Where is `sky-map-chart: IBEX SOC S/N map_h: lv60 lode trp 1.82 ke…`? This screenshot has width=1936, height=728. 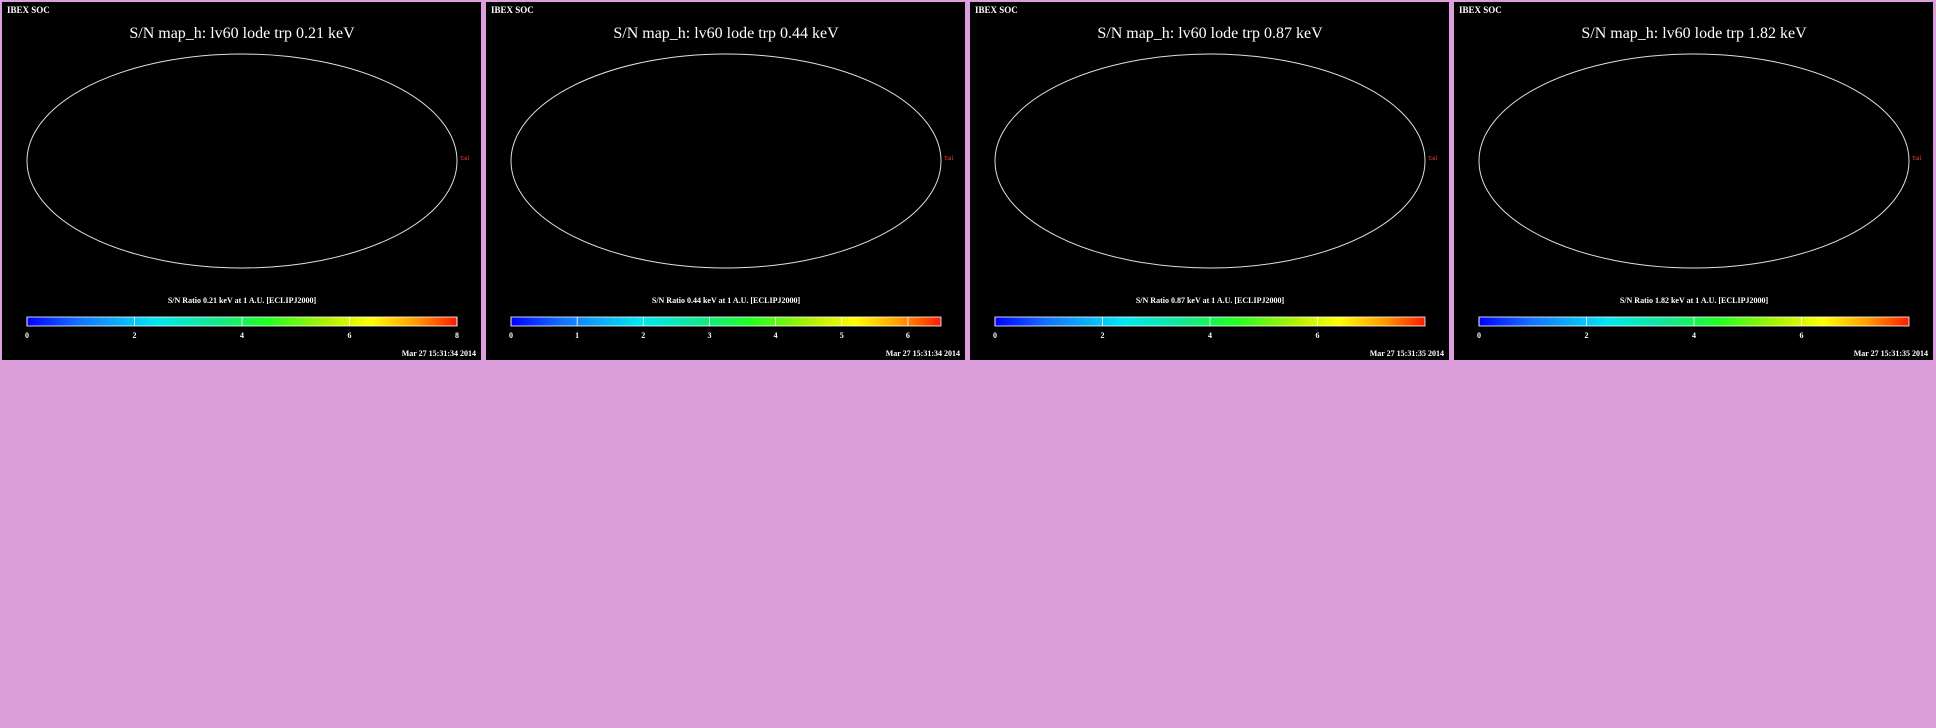 sky-map-chart: IBEX SOC S/N map_h: lv60 lode trp 1.82 ke… is located at coordinates (1693, 181).